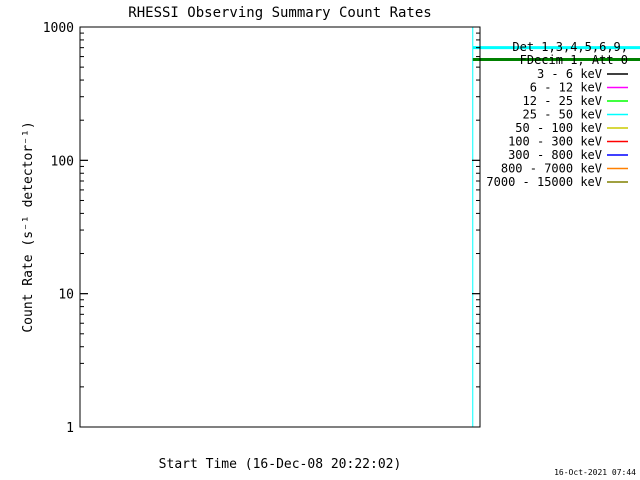 This screenshot has width=640, height=480. What do you see at coordinates (570, 47) in the screenshot?
I see `legend-header-1: Det 1,3,4,5,6,9,` at bounding box center [570, 47].